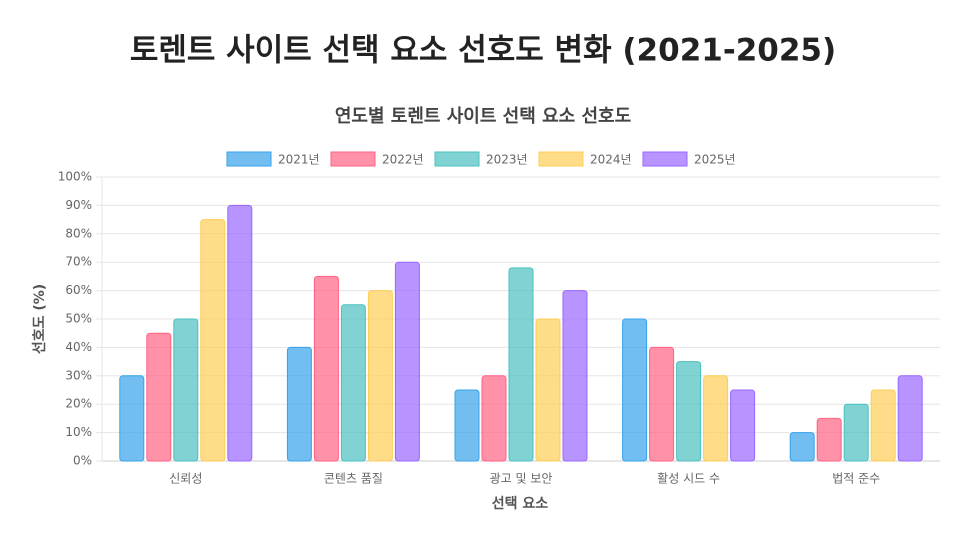 The height and width of the screenshot is (538, 966). I want to click on y-tick-label: 70%, so click(78, 262).